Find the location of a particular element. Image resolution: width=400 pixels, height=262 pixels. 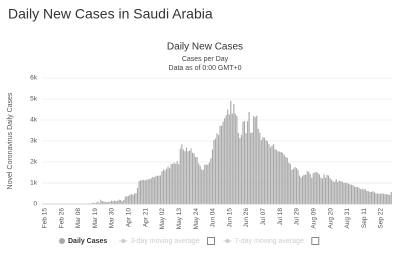

x-tick-label: May 24 is located at coordinates (196, 219).